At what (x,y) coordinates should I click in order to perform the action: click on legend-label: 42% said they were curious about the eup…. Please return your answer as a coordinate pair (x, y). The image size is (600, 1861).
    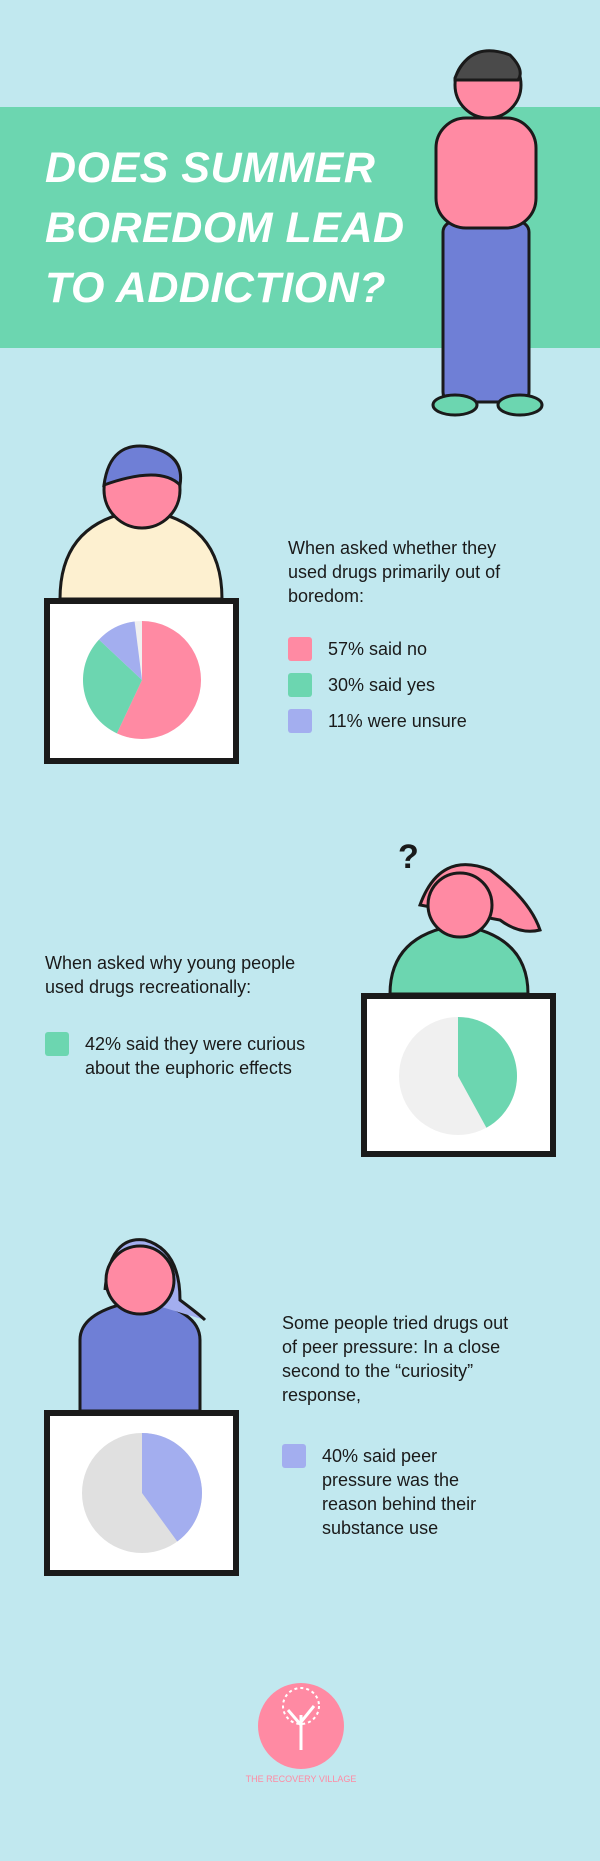
    Looking at the image, I should click on (195, 1056).